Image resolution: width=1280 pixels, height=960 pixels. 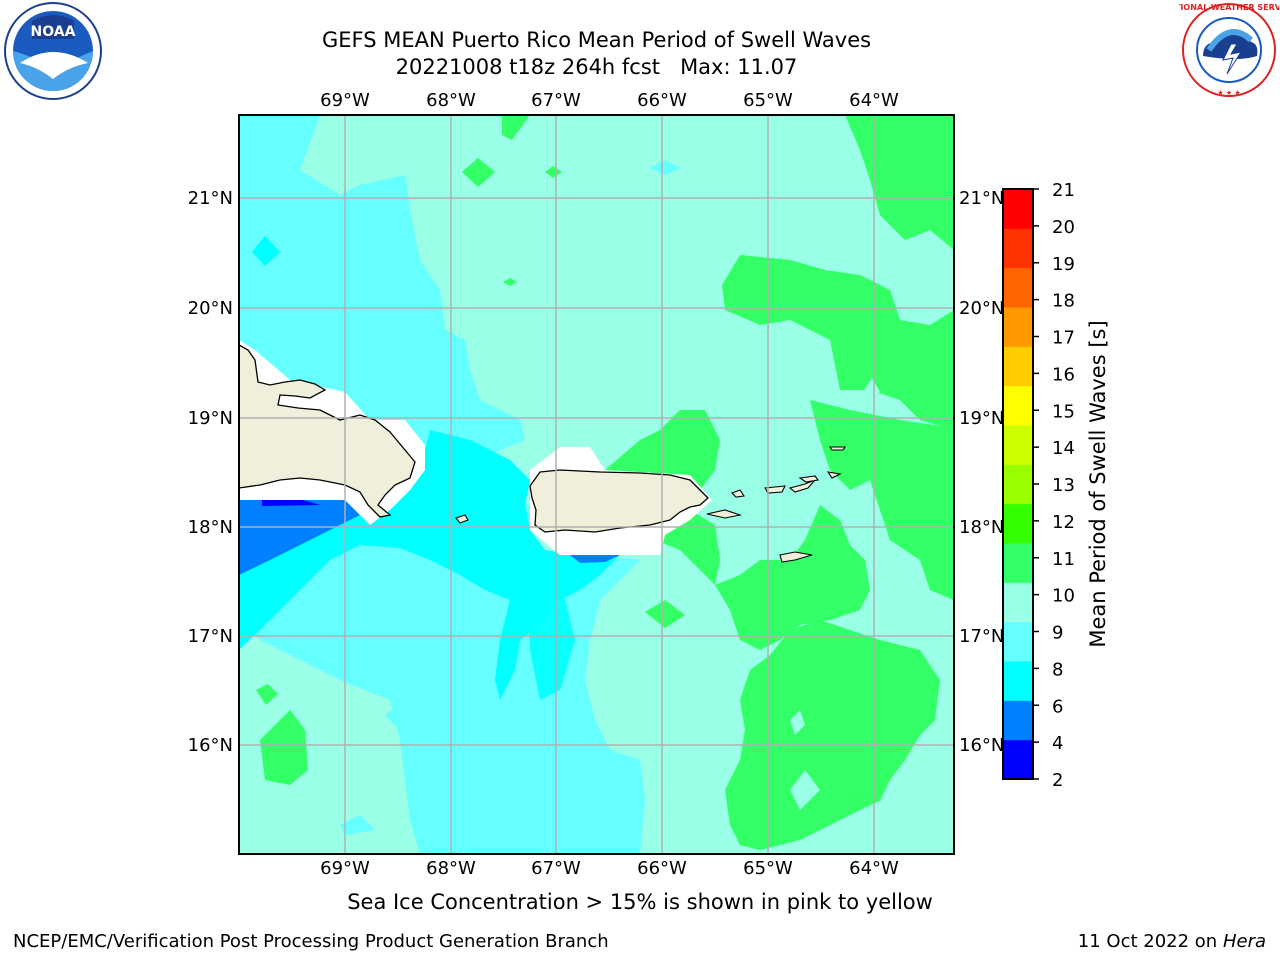 I want to click on max-value-label: Max: 11.07, so click(x=739, y=67).